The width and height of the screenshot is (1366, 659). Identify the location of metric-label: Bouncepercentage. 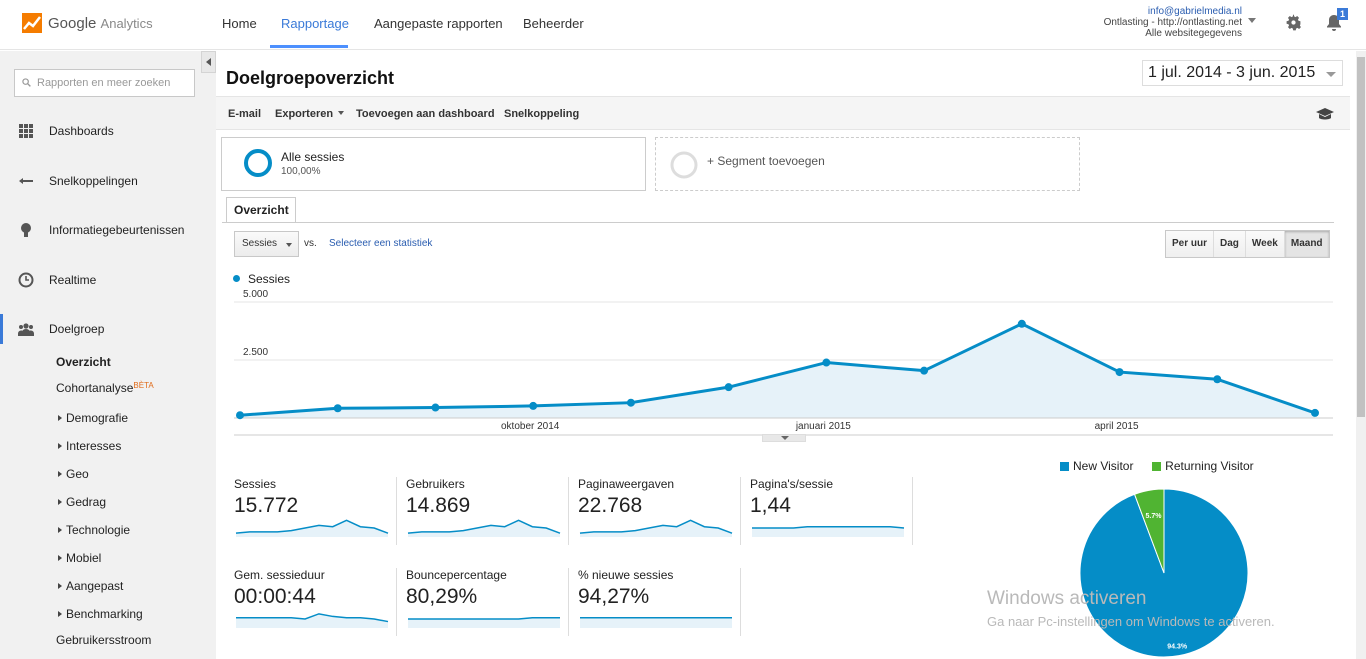
(456, 575).